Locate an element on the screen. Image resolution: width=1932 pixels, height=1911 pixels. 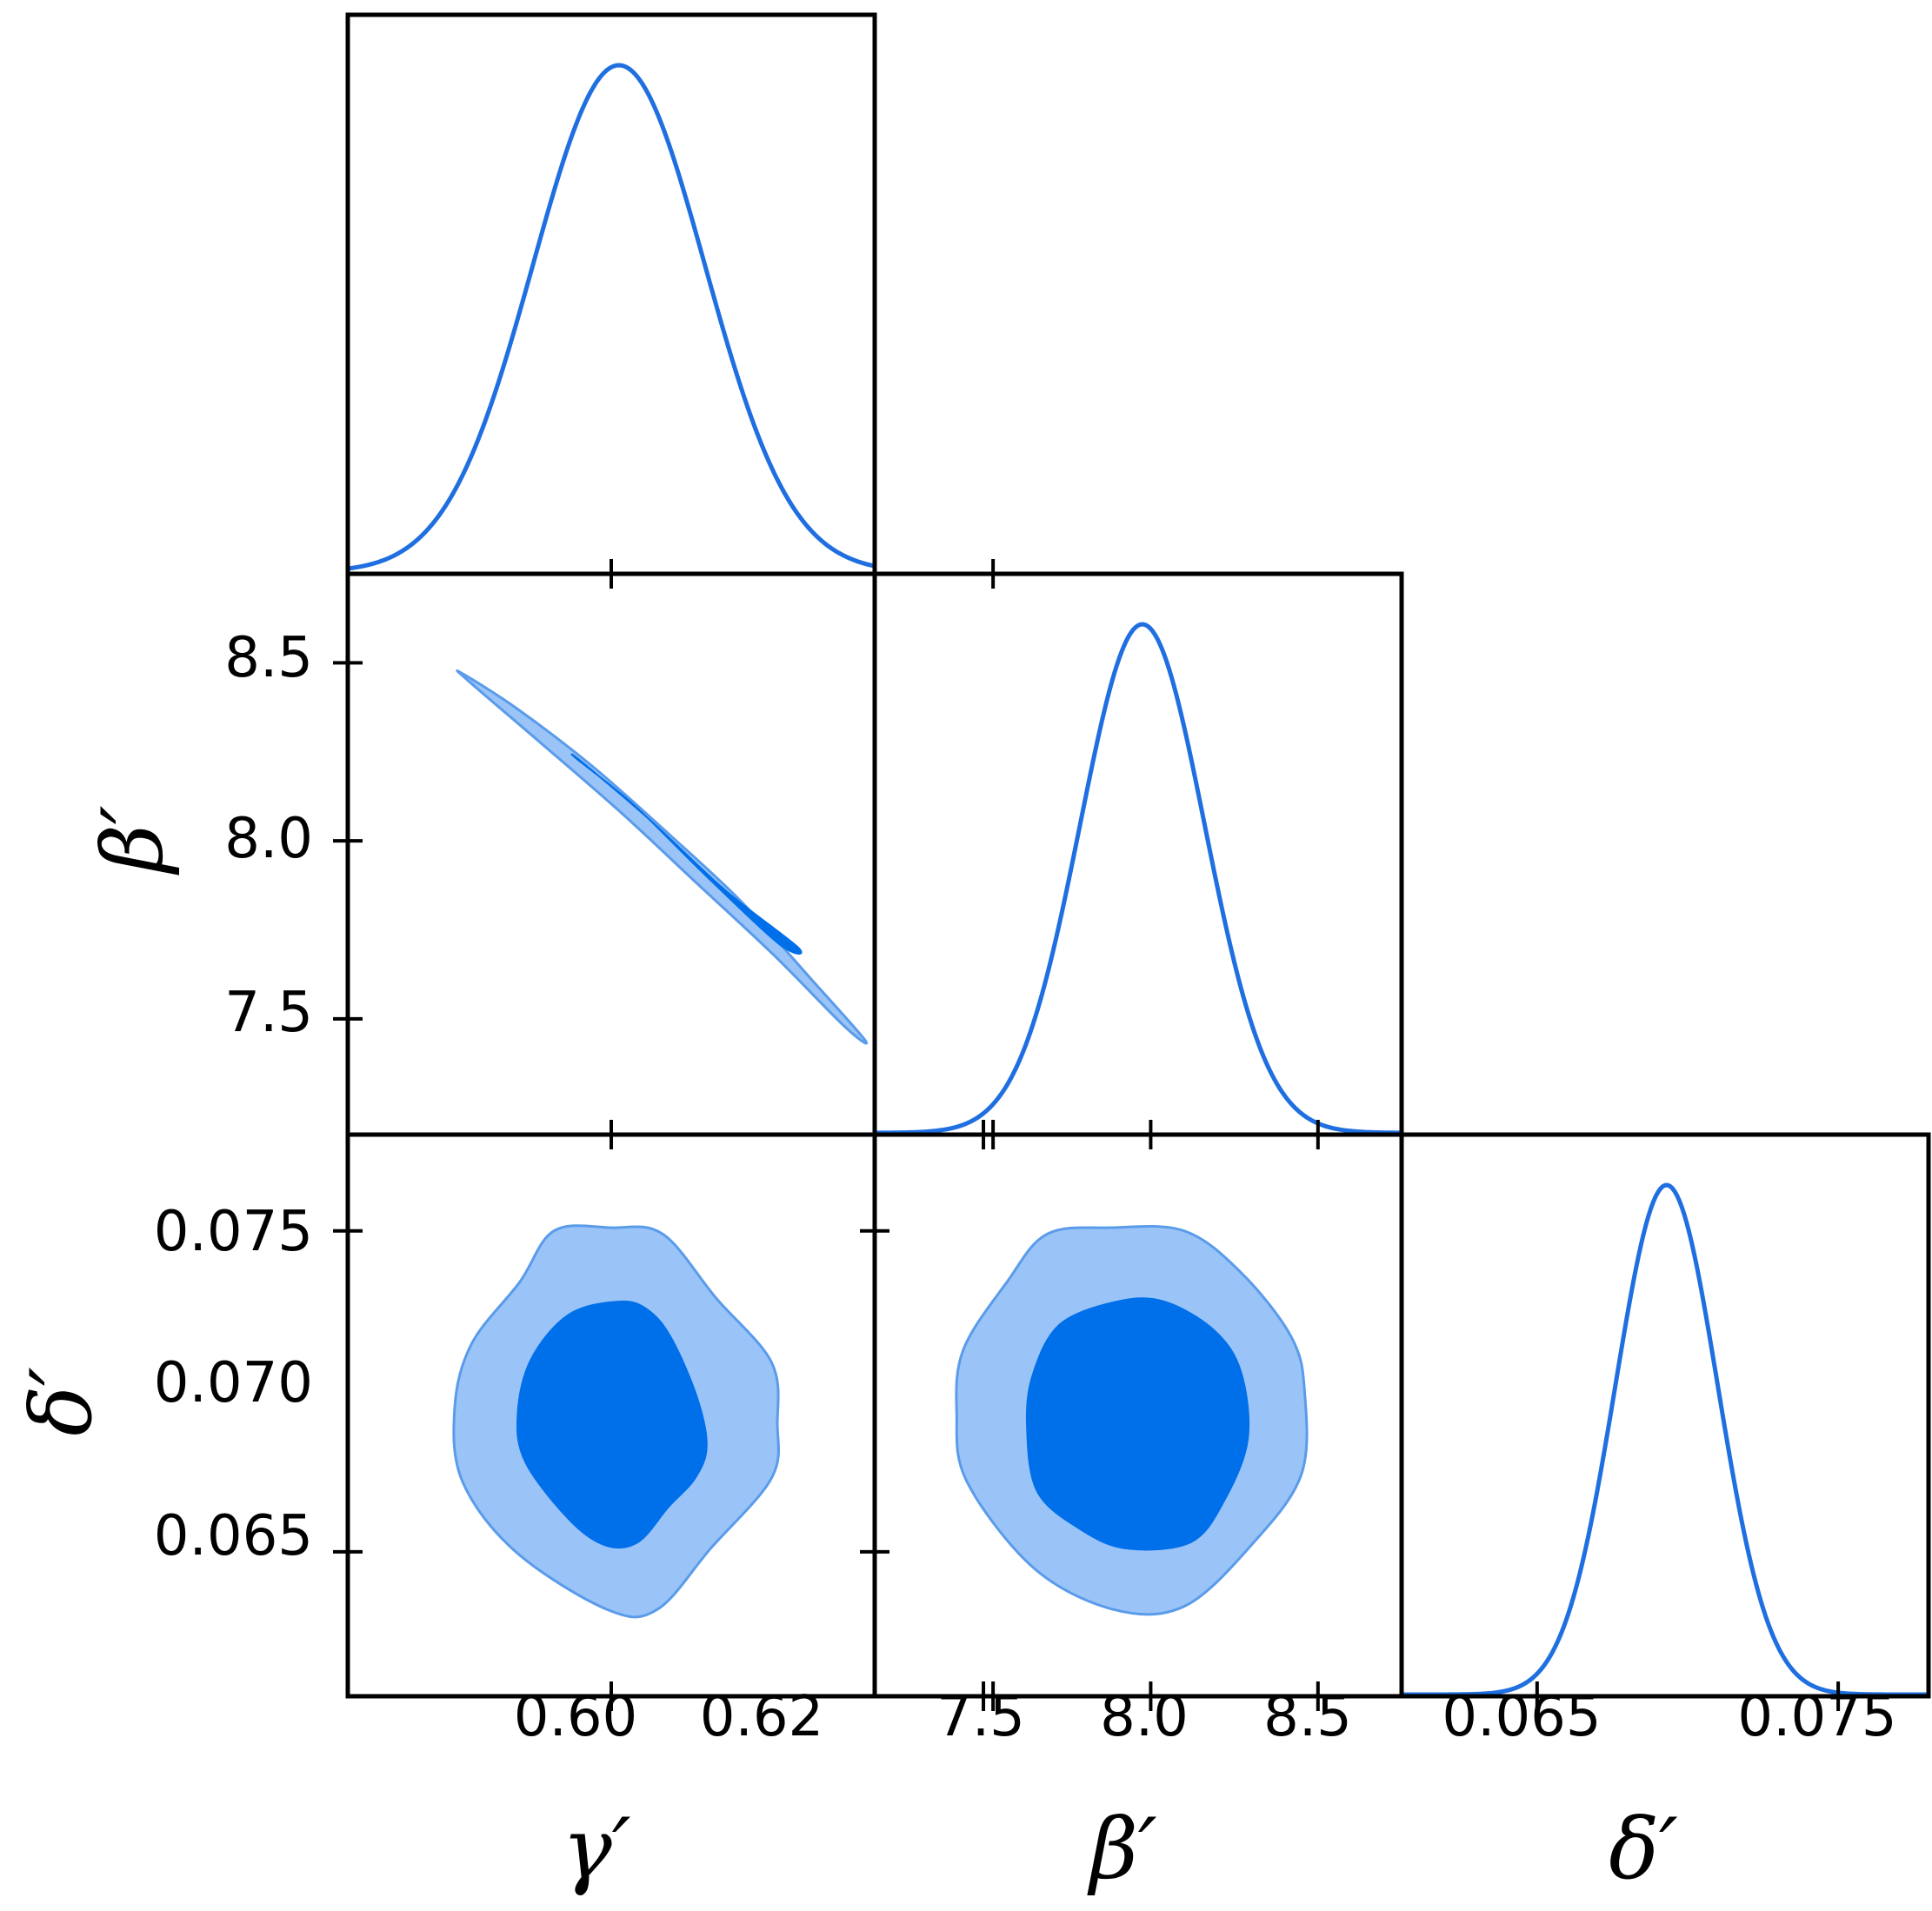
y-axis-label-beta: β′ is located at coordinates (133, 840).